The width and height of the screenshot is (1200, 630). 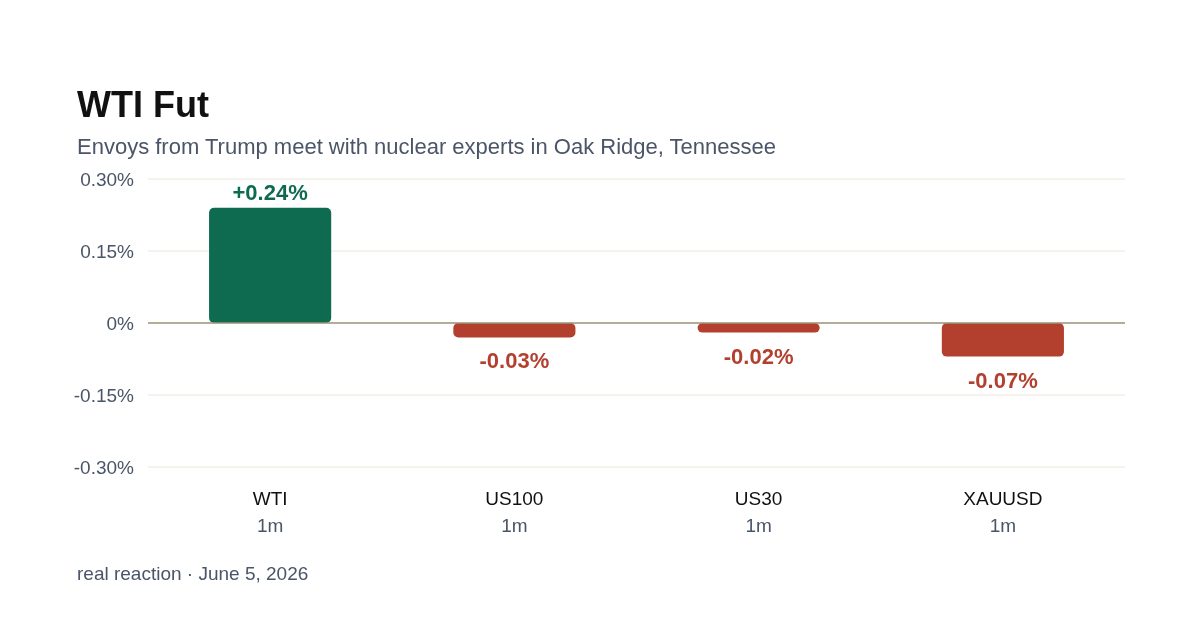 What do you see at coordinates (193, 573) in the screenshot?
I see `text: real reaction · June 5, 2026` at bounding box center [193, 573].